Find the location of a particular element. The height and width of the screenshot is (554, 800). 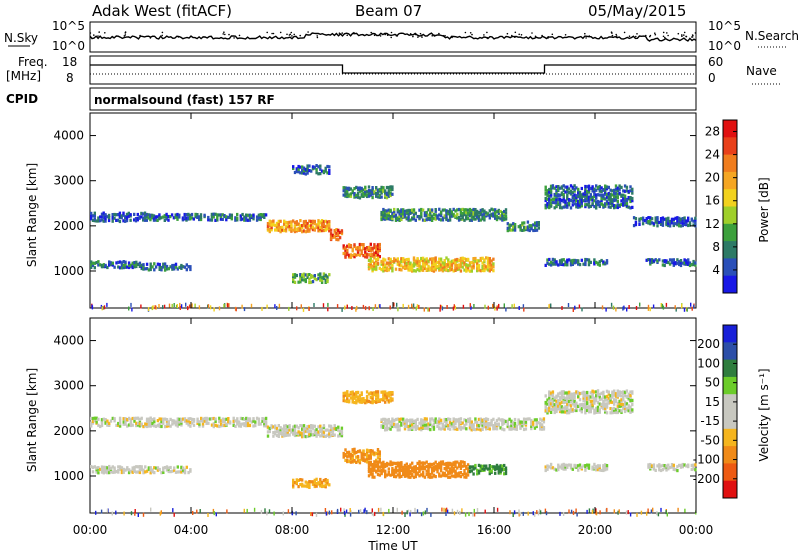

freq-left-tick-bottom: 8 is located at coordinates (70, 78).